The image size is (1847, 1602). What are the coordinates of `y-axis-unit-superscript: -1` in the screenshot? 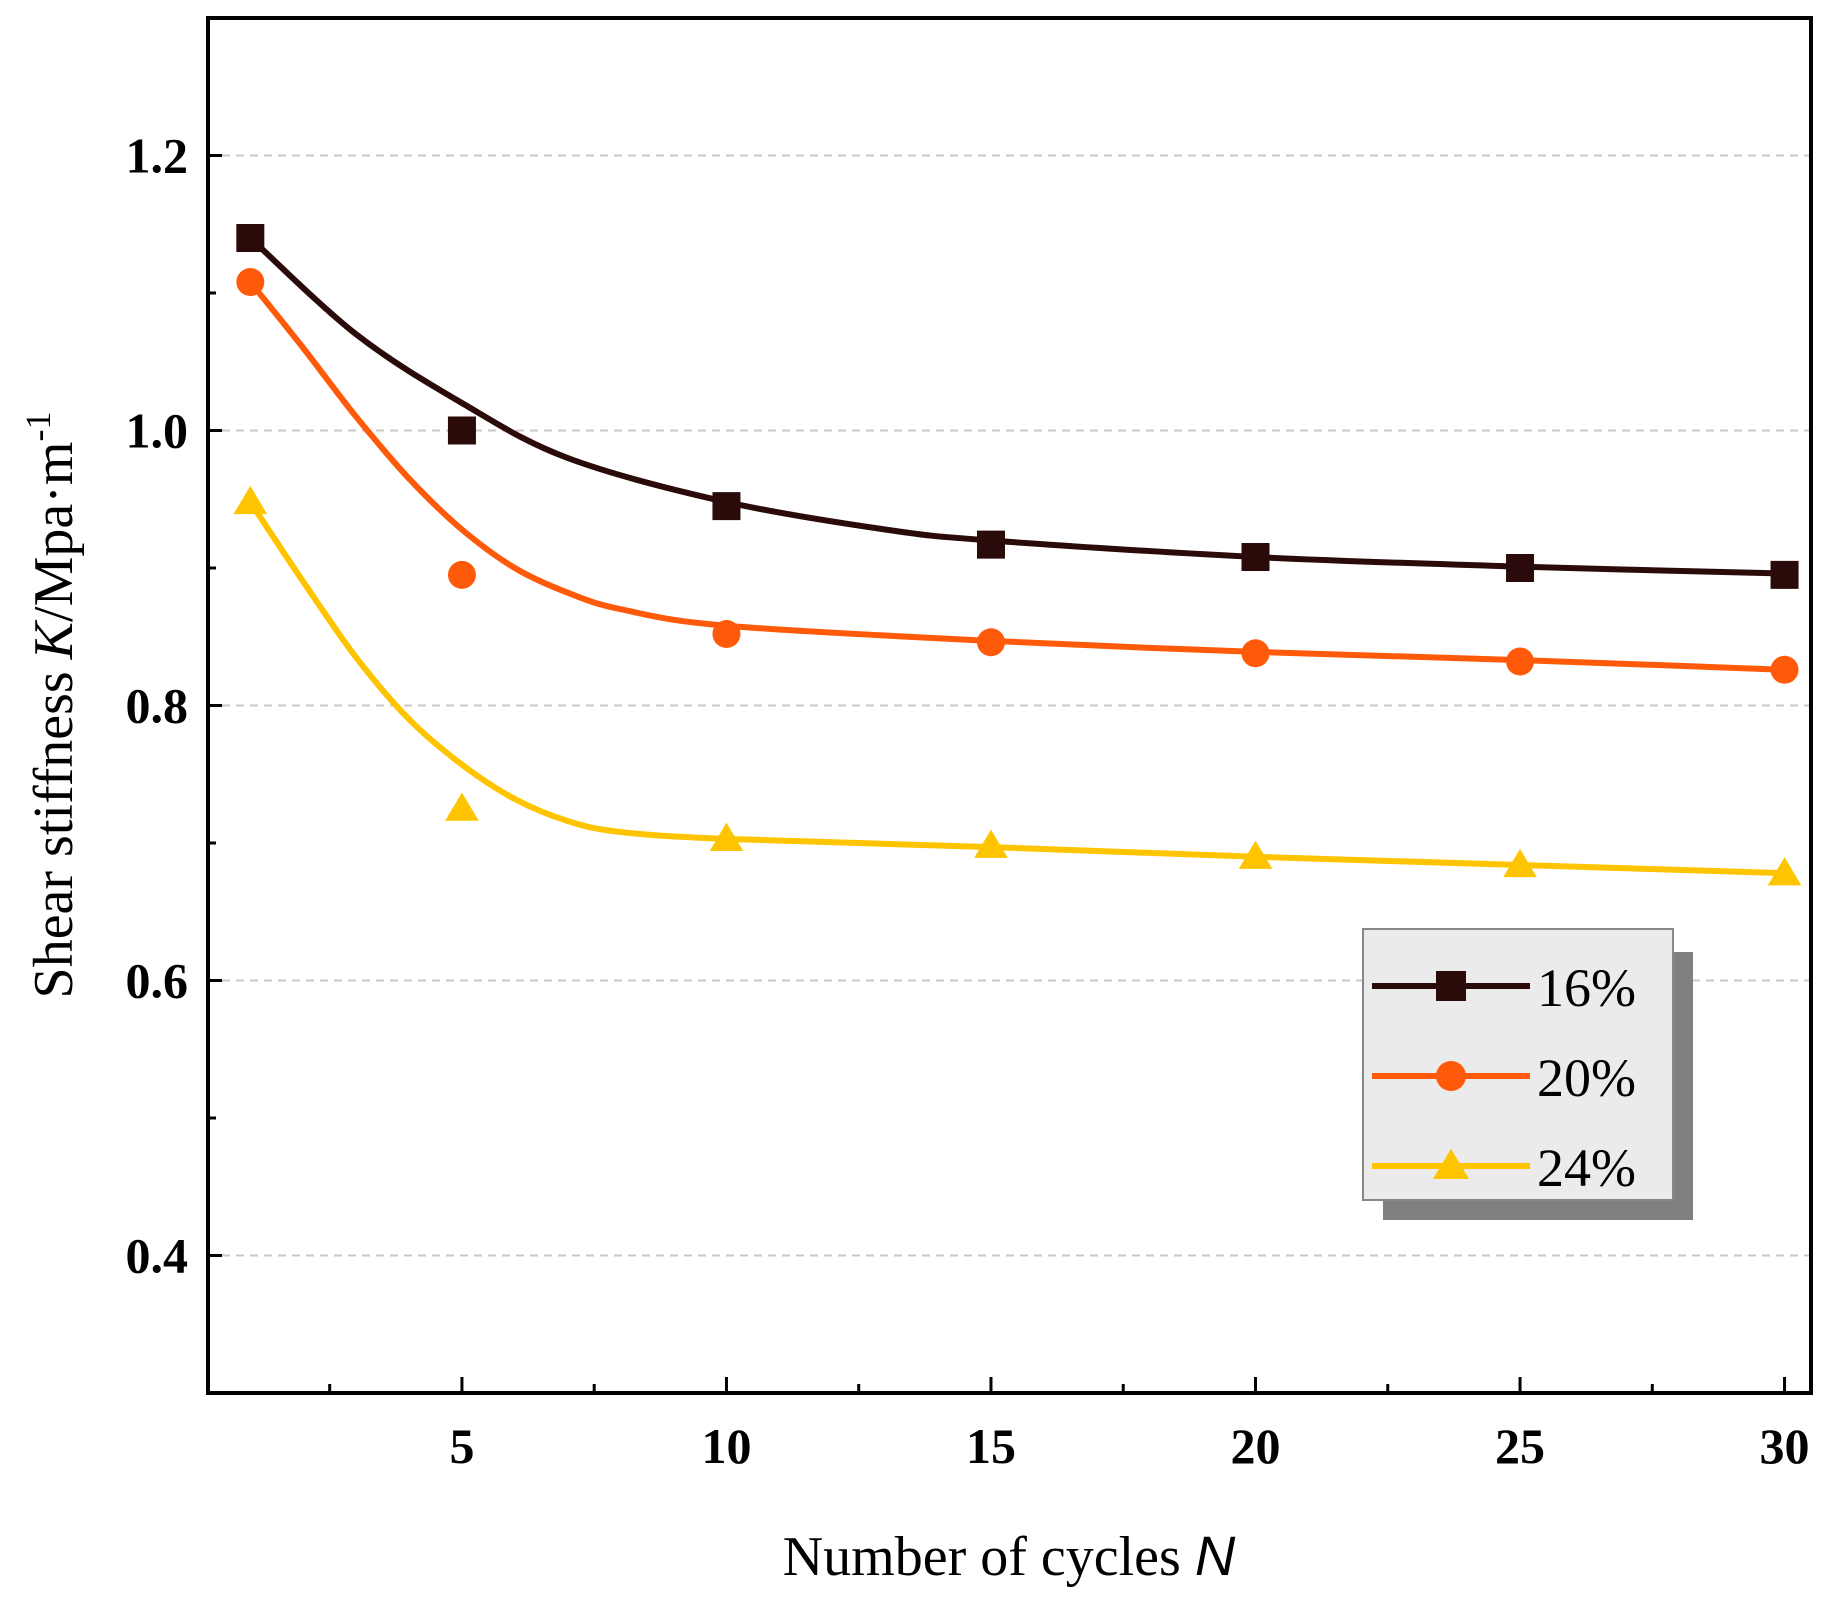 It's located at (38, 427).